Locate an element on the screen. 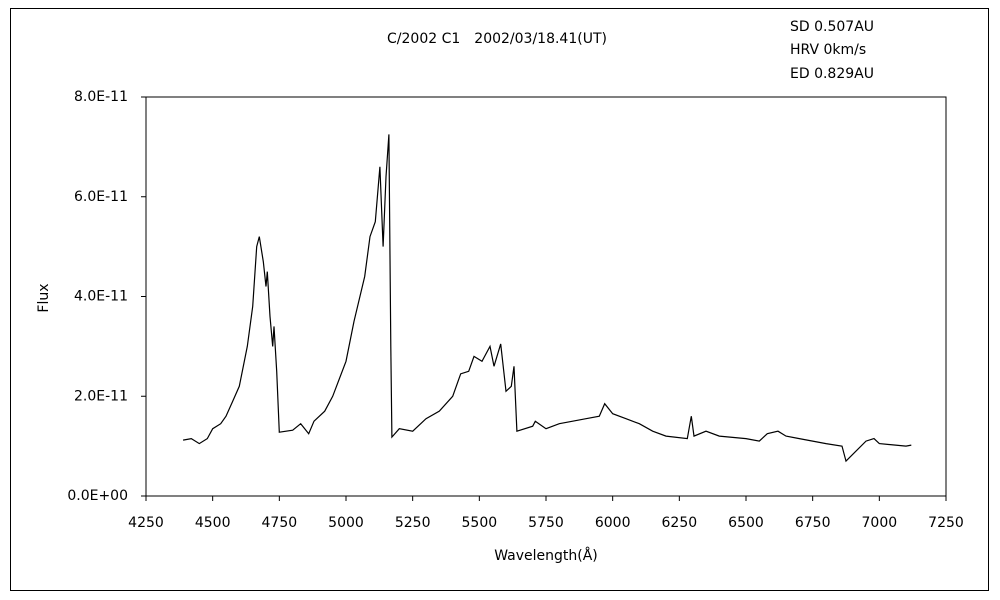 The height and width of the screenshot is (600, 1000). y-tick-label: 8.0E-11 is located at coordinates (101, 97).